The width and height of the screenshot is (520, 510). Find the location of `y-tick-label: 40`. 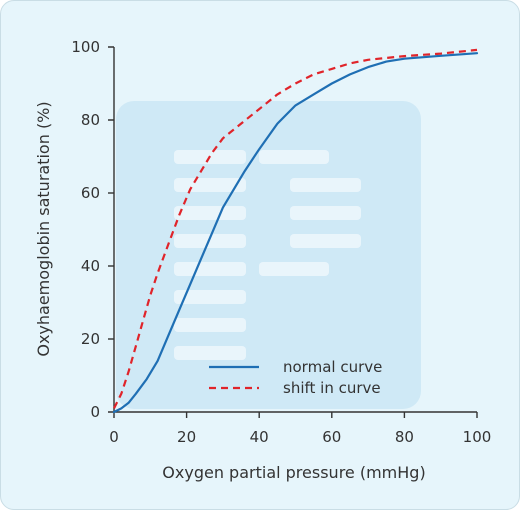

y-tick-label: 40 is located at coordinates (90, 266).